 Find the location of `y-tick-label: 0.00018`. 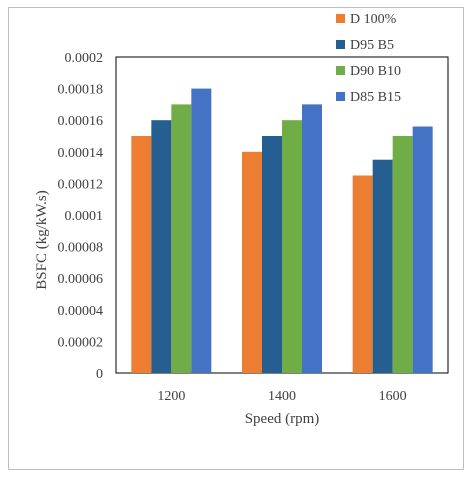

y-tick-label: 0.00018 is located at coordinates (81, 90).